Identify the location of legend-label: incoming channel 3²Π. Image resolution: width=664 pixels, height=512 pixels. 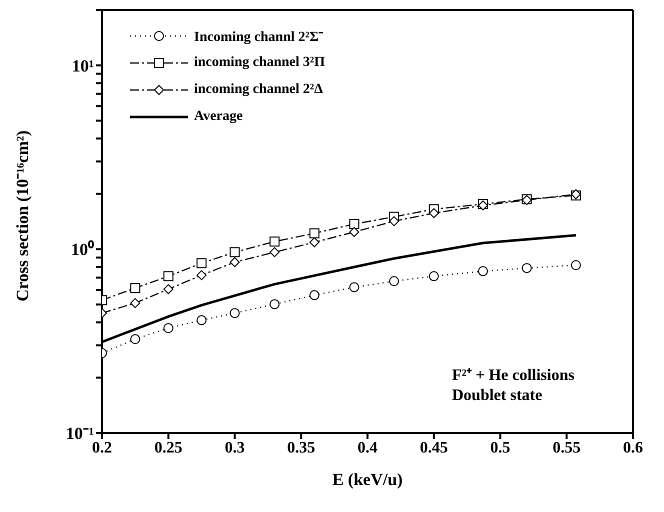
(259, 62).